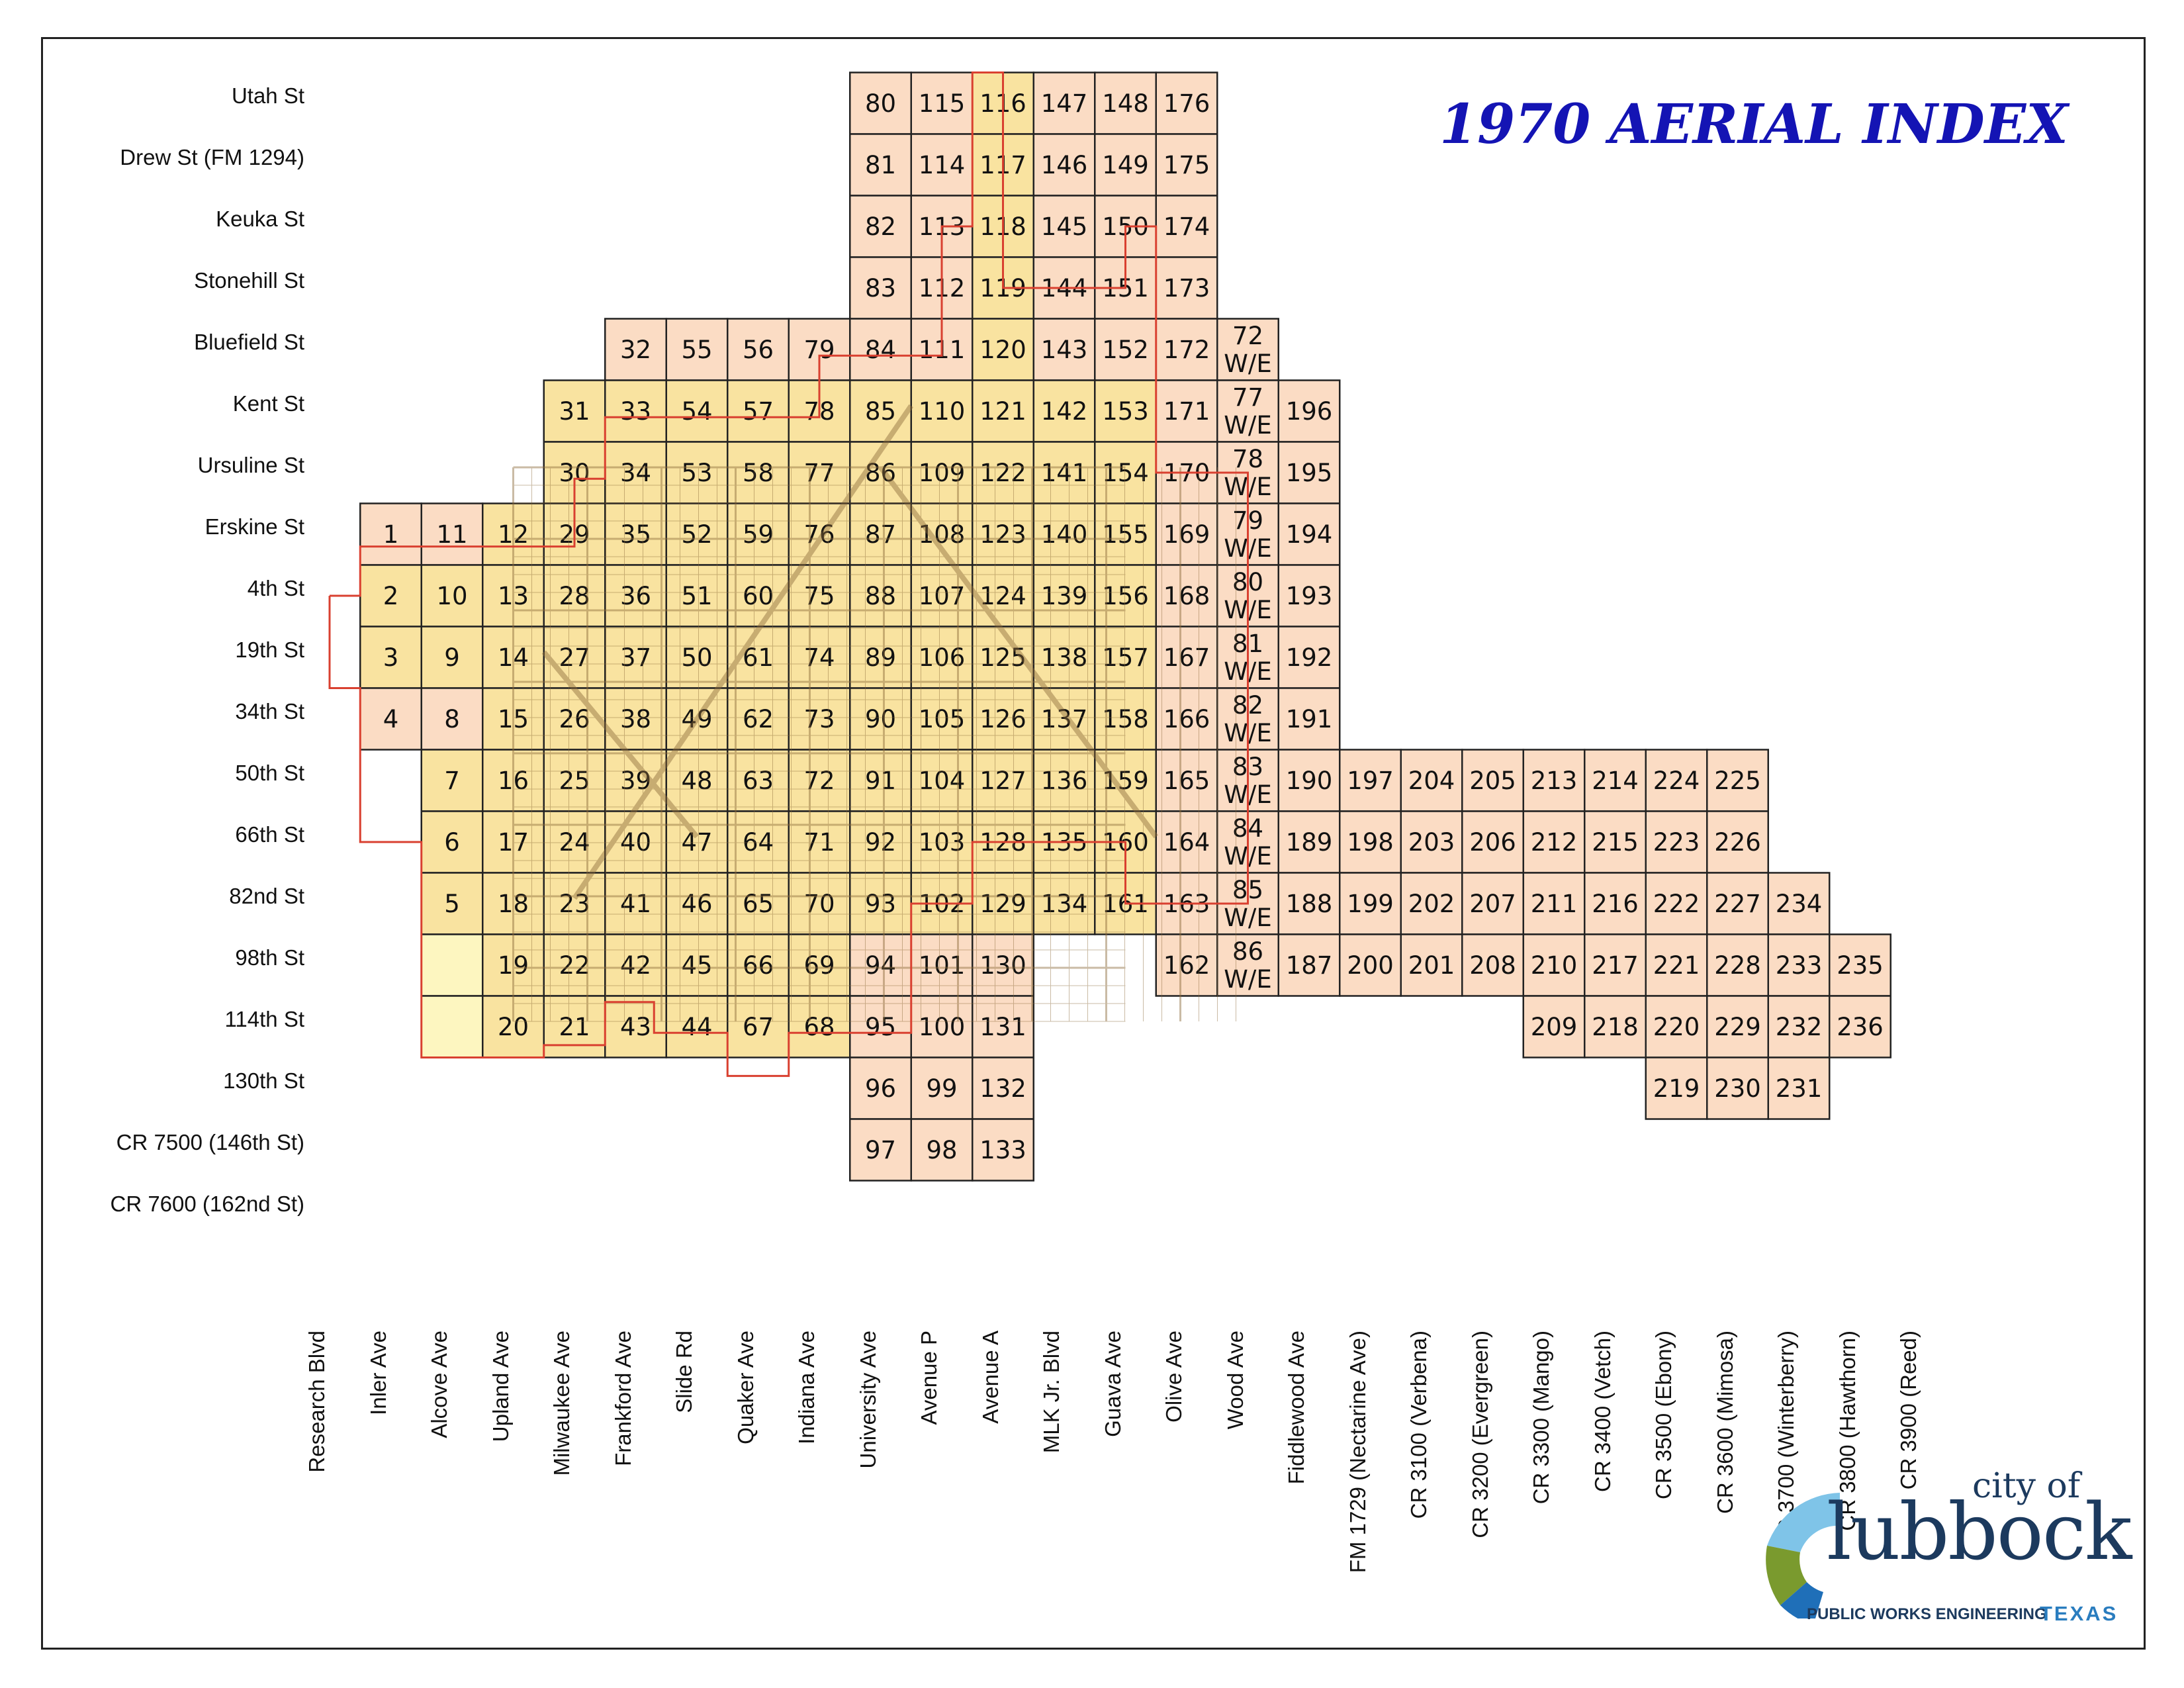 The width and height of the screenshot is (2184, 1688). What do you see at coordinates (1431, 904) in the screenshot?
I see `tile-number: 202` at bounding box center [1431, 904].